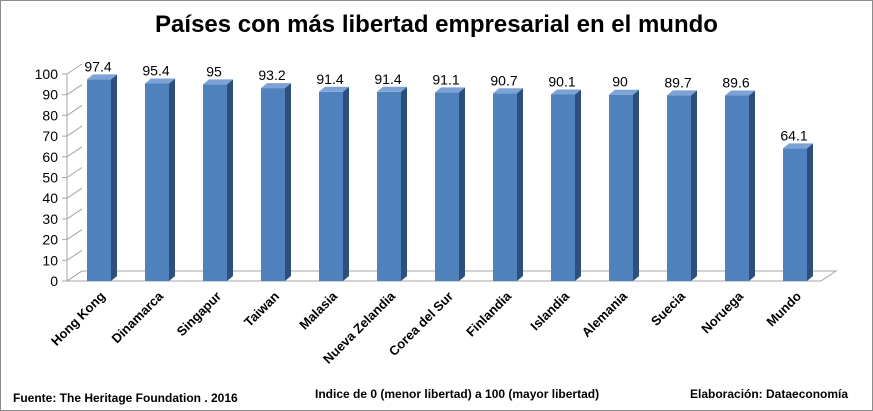 The width and height of the screenshot is (873, 411). I want to click on credit-note: Elaboración: Dataeconomía, so click(769, 394).